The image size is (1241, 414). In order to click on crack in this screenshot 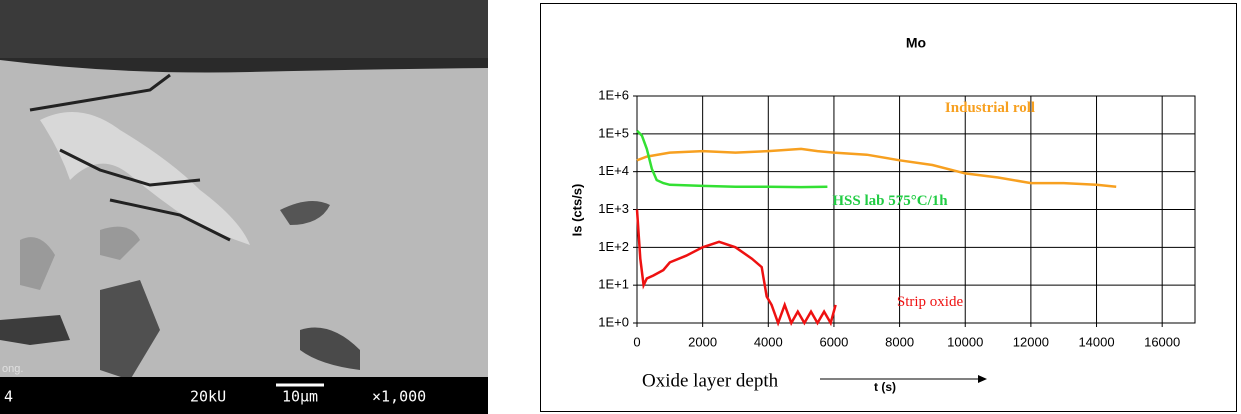, I will do `click(130, 157)`.